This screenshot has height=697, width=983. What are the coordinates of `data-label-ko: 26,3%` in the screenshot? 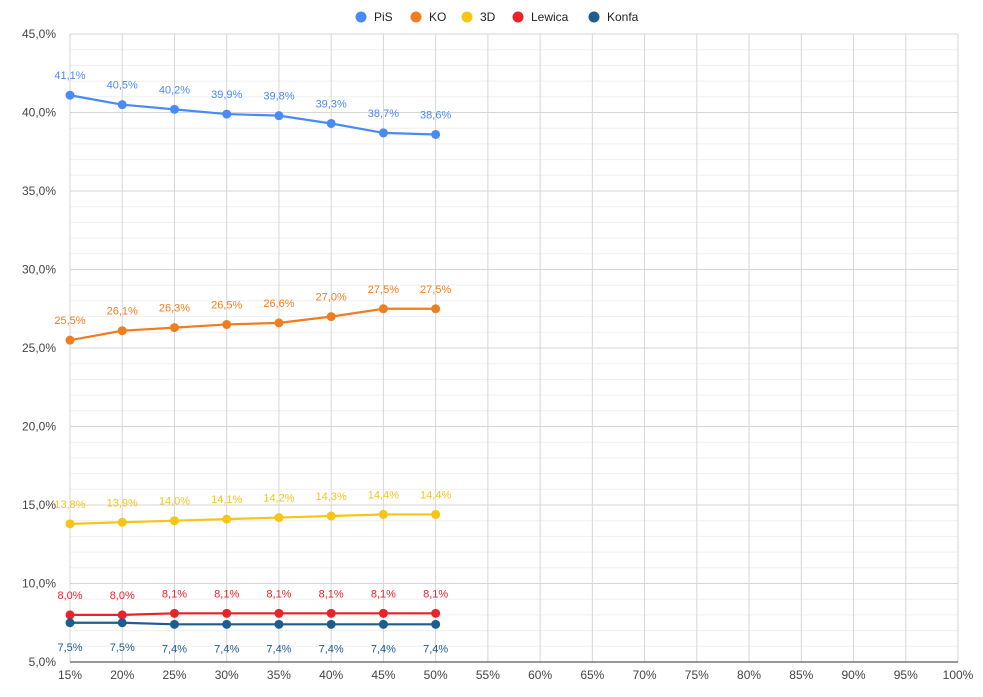 It's located at (174, 309).